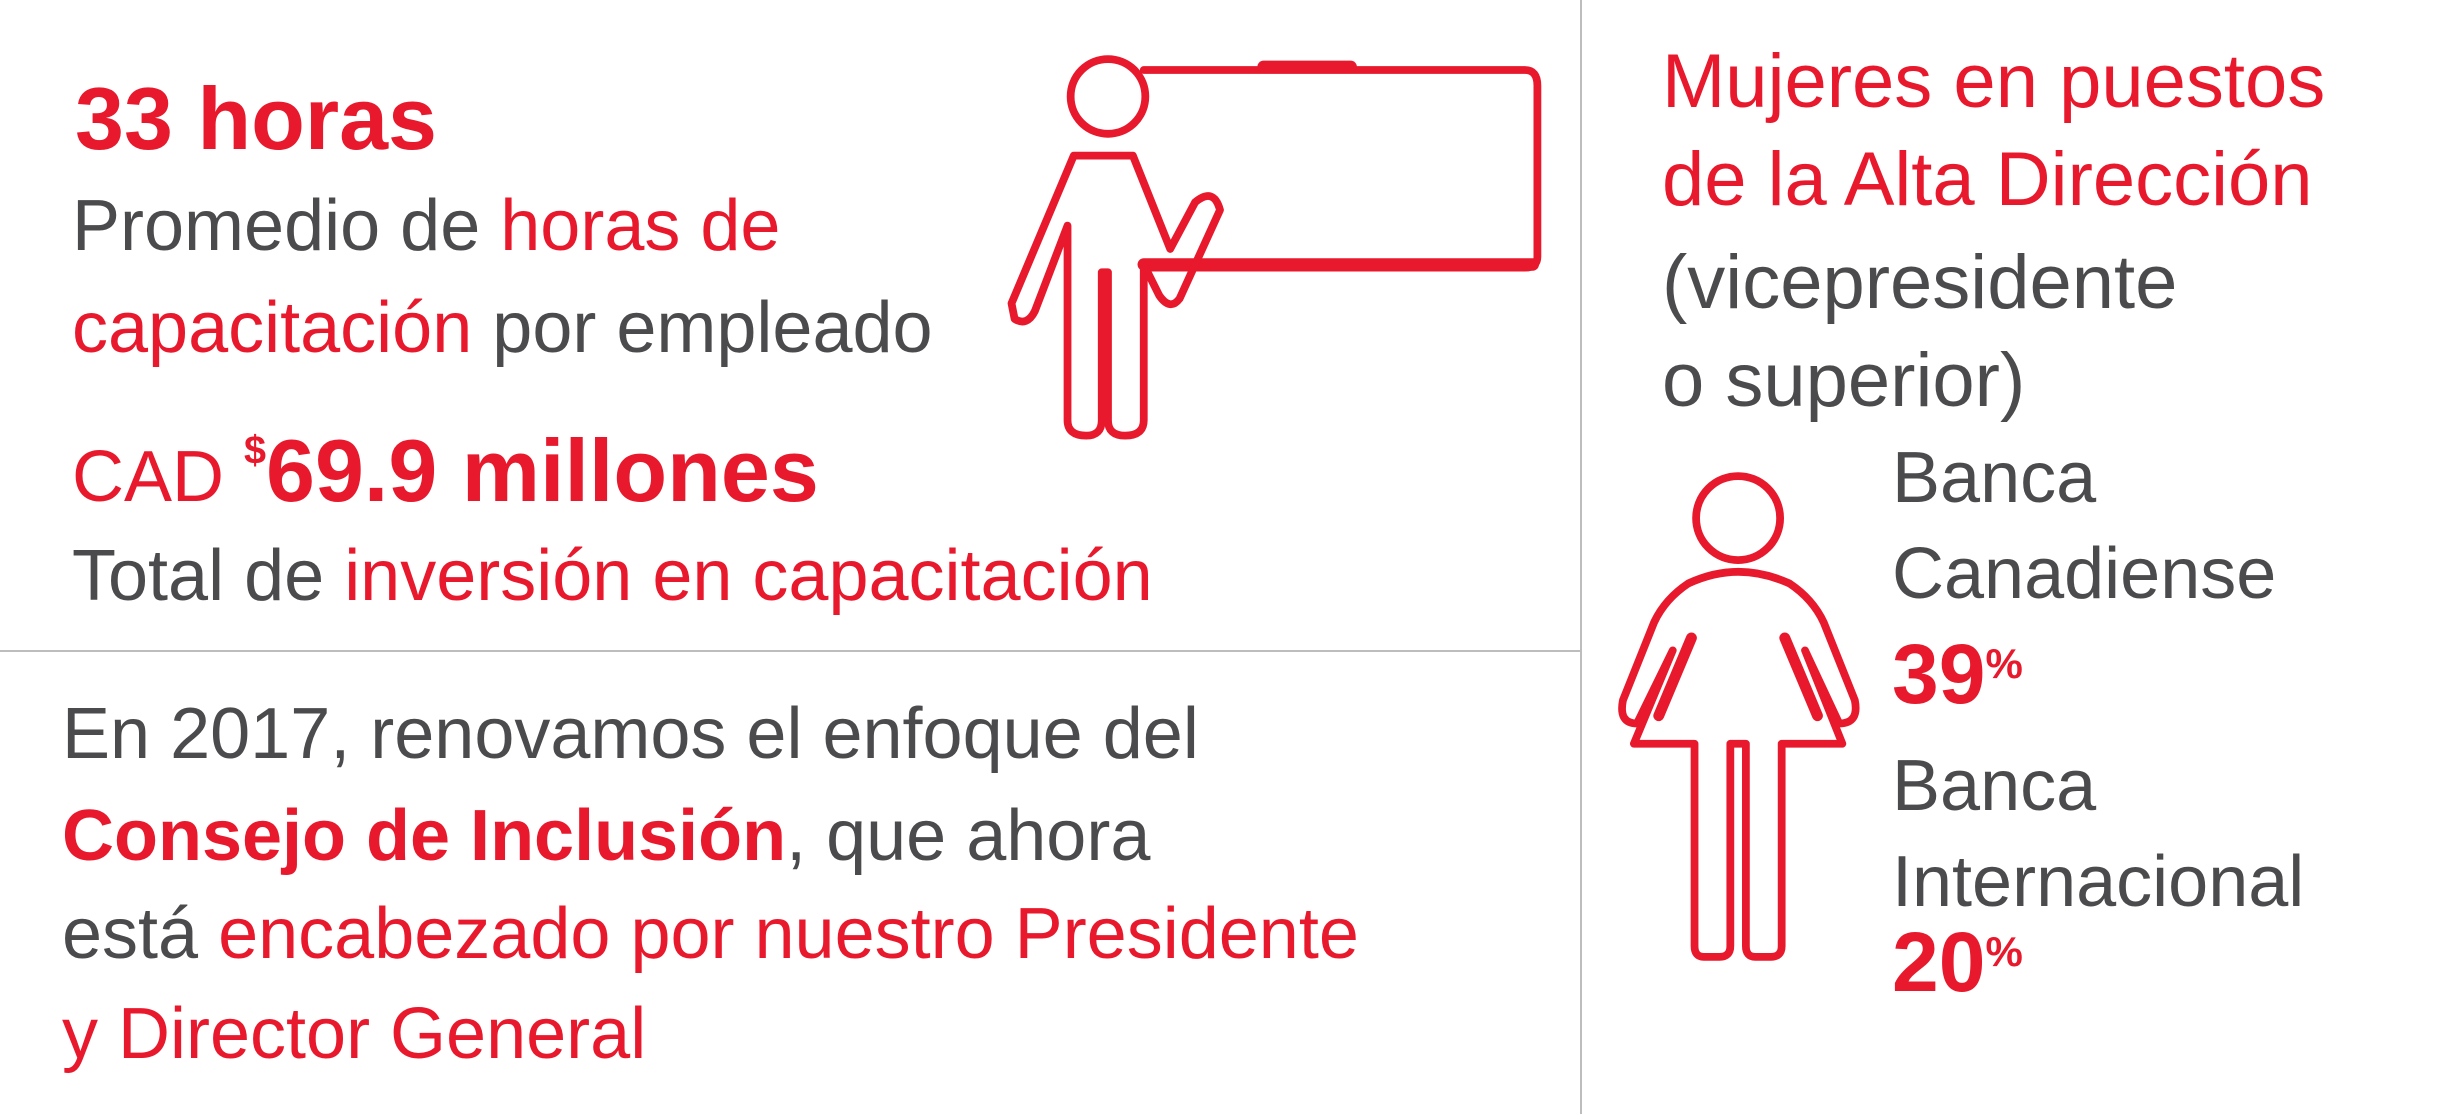 The image size is (2440, 1114). What do you see at coordinates (606, 836) in the screenshot?
I see `inclusion-line2: Consejo de Inclusión, que ahora` at bounding box center [606, 836].